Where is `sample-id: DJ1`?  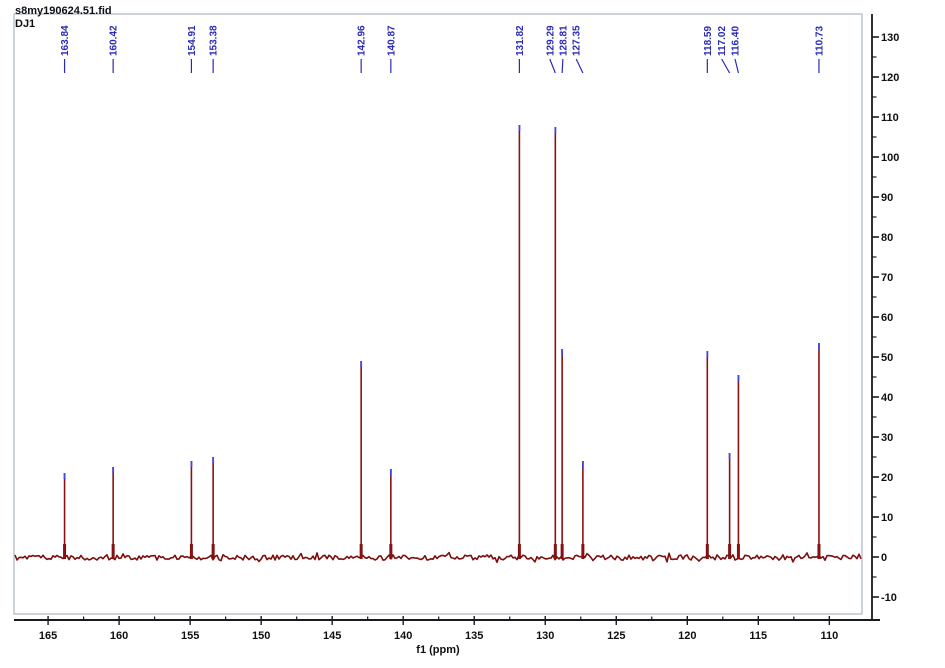 sample-id: DJ1 is located at coordinates (25, 24).